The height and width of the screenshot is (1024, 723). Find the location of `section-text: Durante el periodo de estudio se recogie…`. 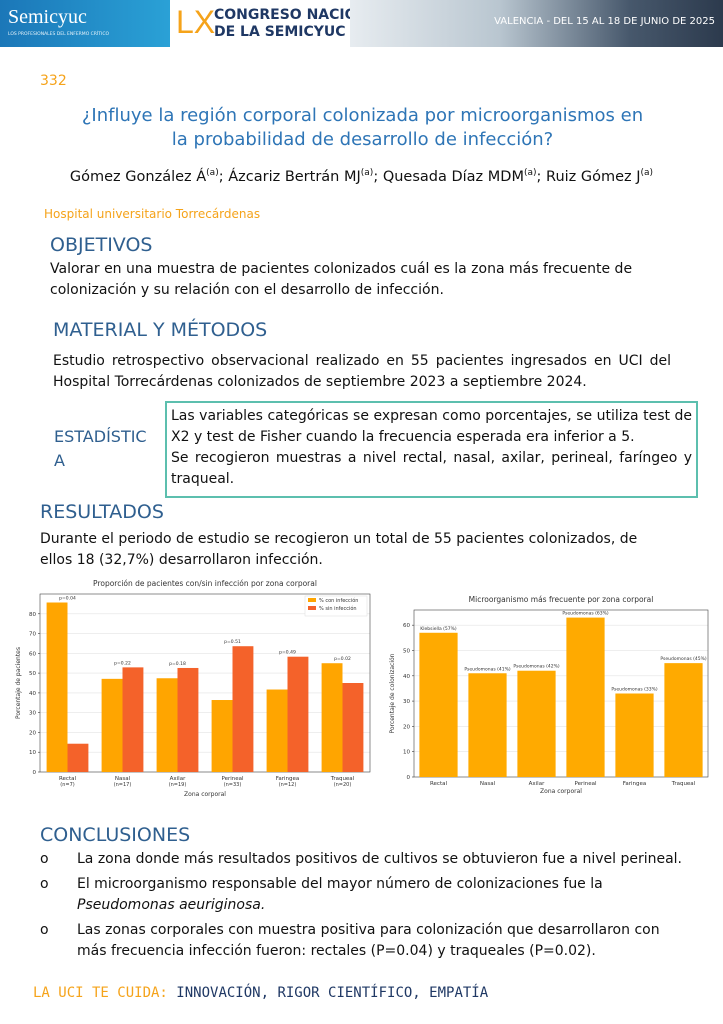

section-text: Durante el periodo de estudio se recogie… is located at coordinates (339, 549).